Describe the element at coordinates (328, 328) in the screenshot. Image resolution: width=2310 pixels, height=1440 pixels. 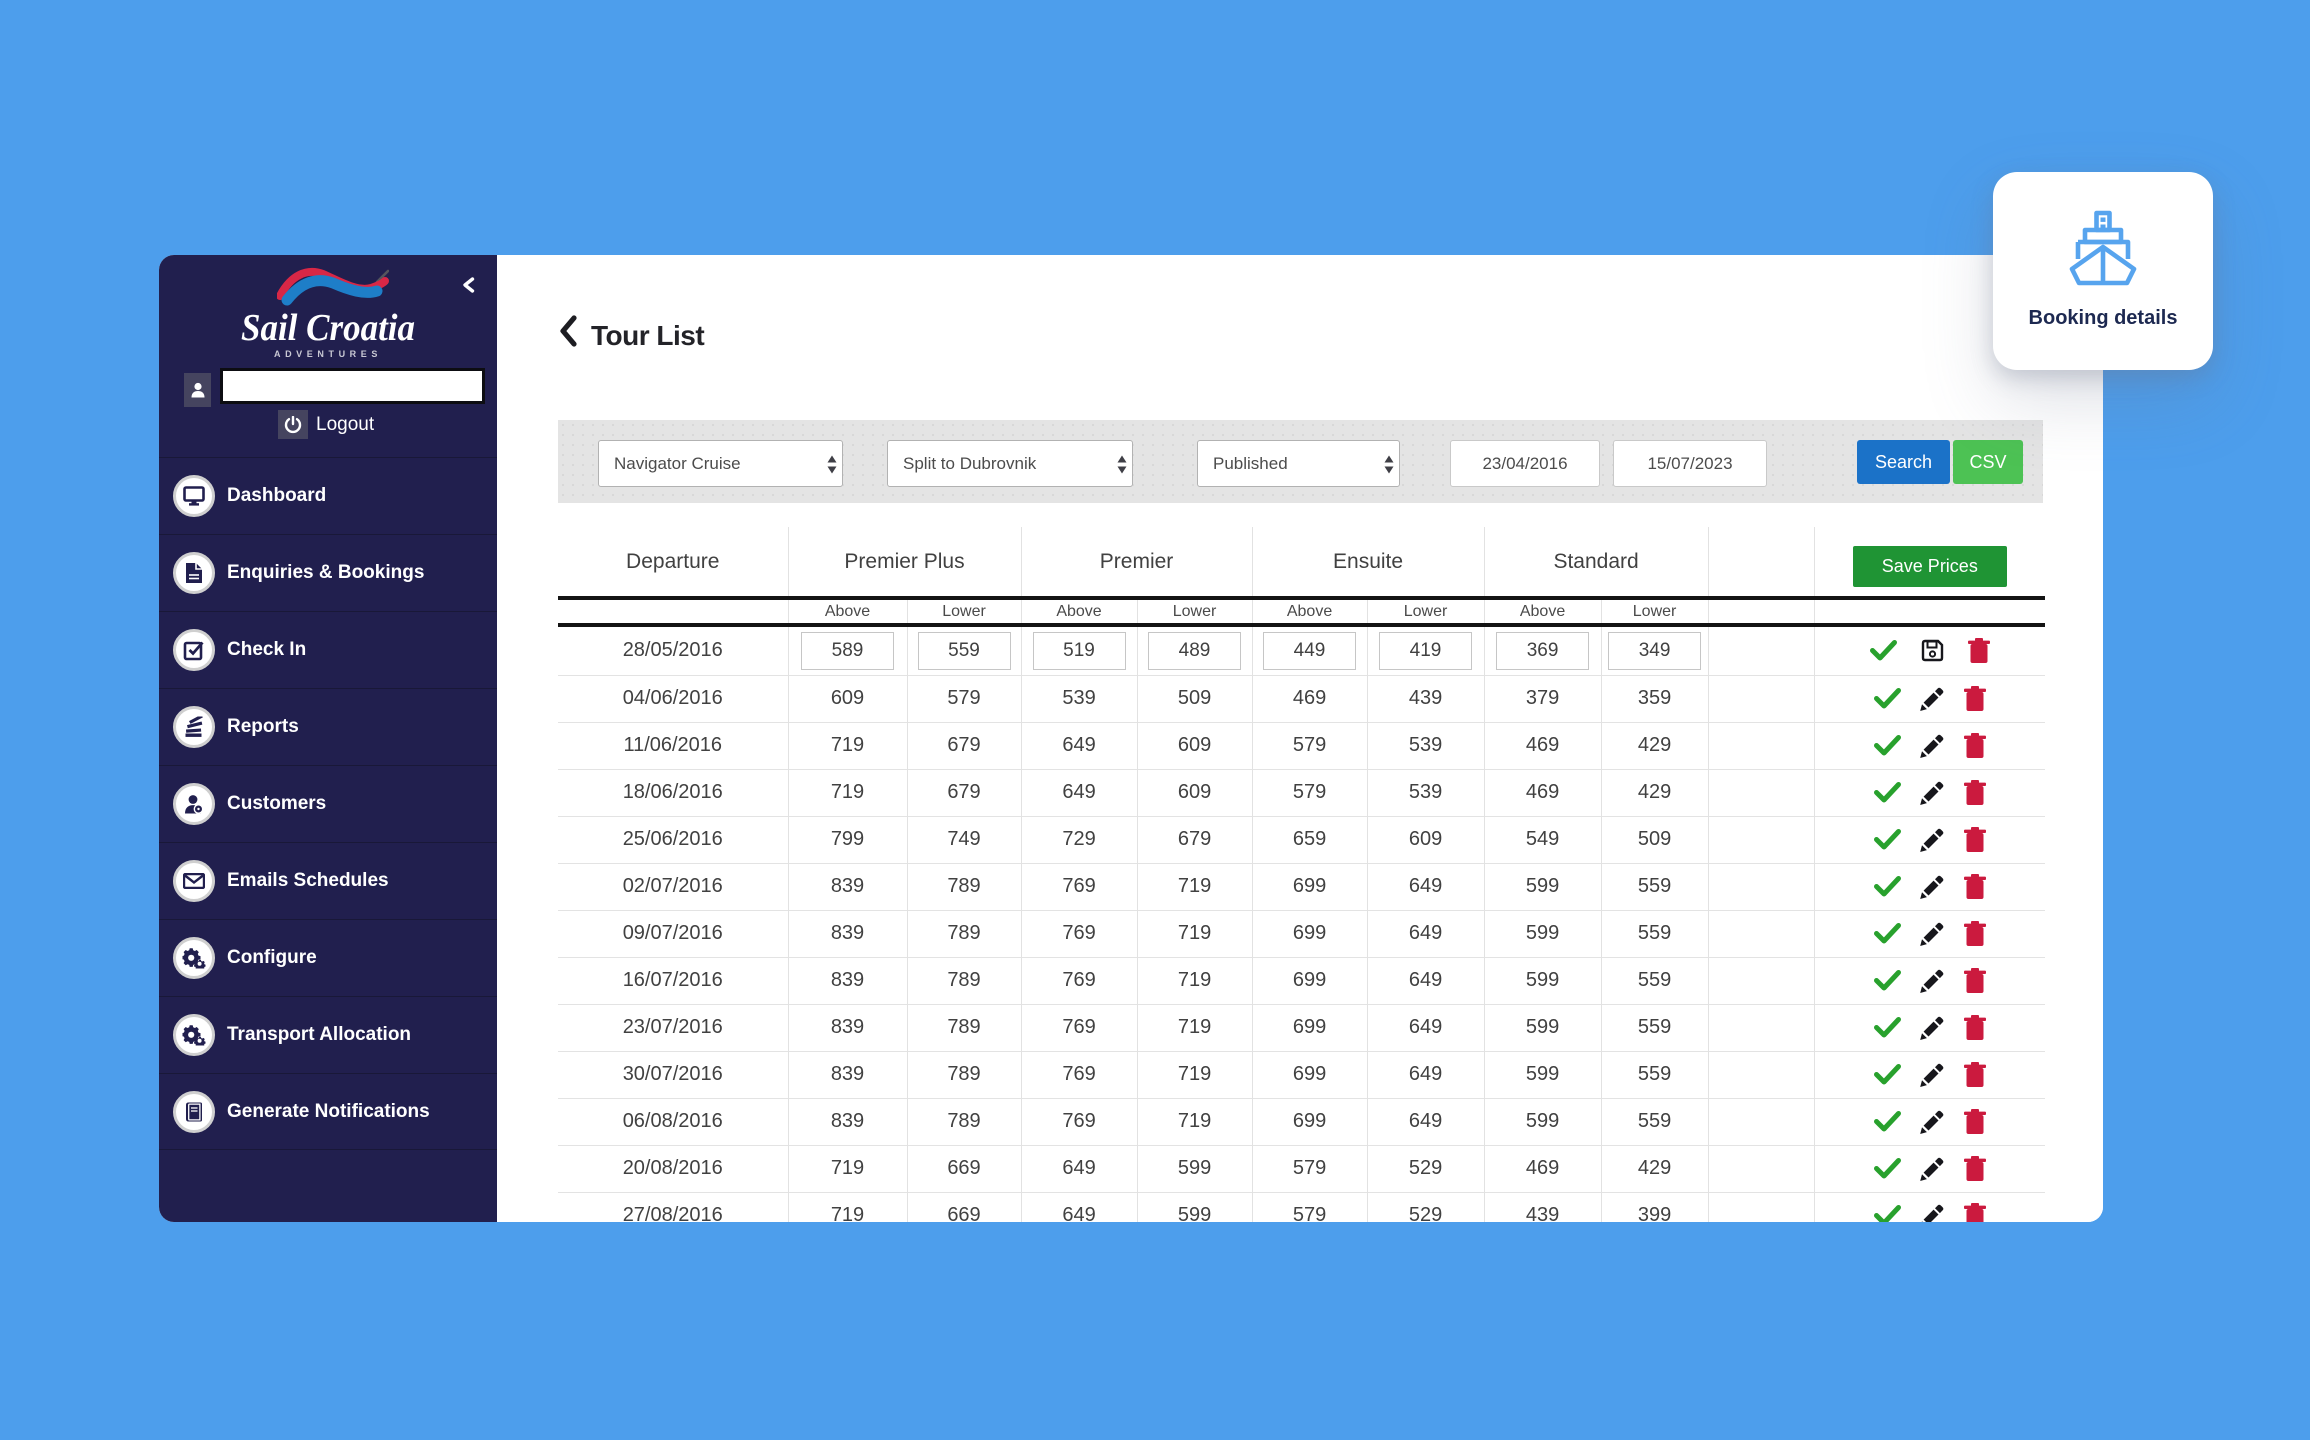
I see `svg-text: Sail Croatia` at that location.